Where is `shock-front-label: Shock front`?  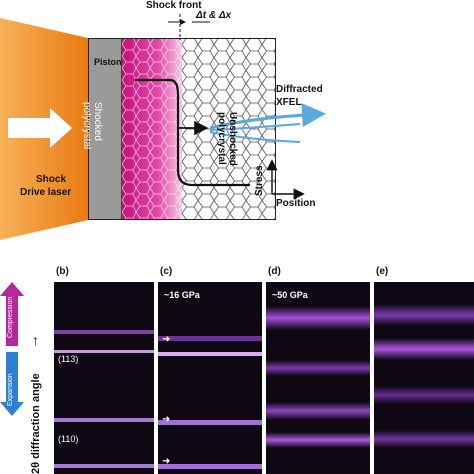
shock-front-label: Shock front is located at coordinates (174, 5).